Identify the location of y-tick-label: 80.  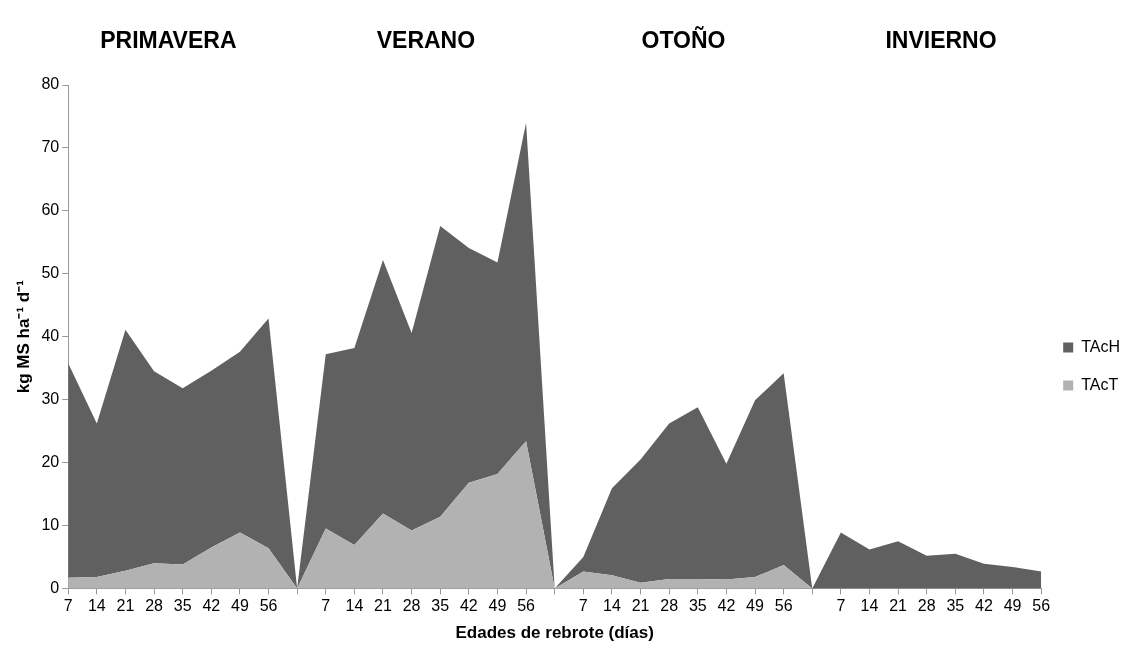
(50, 84).